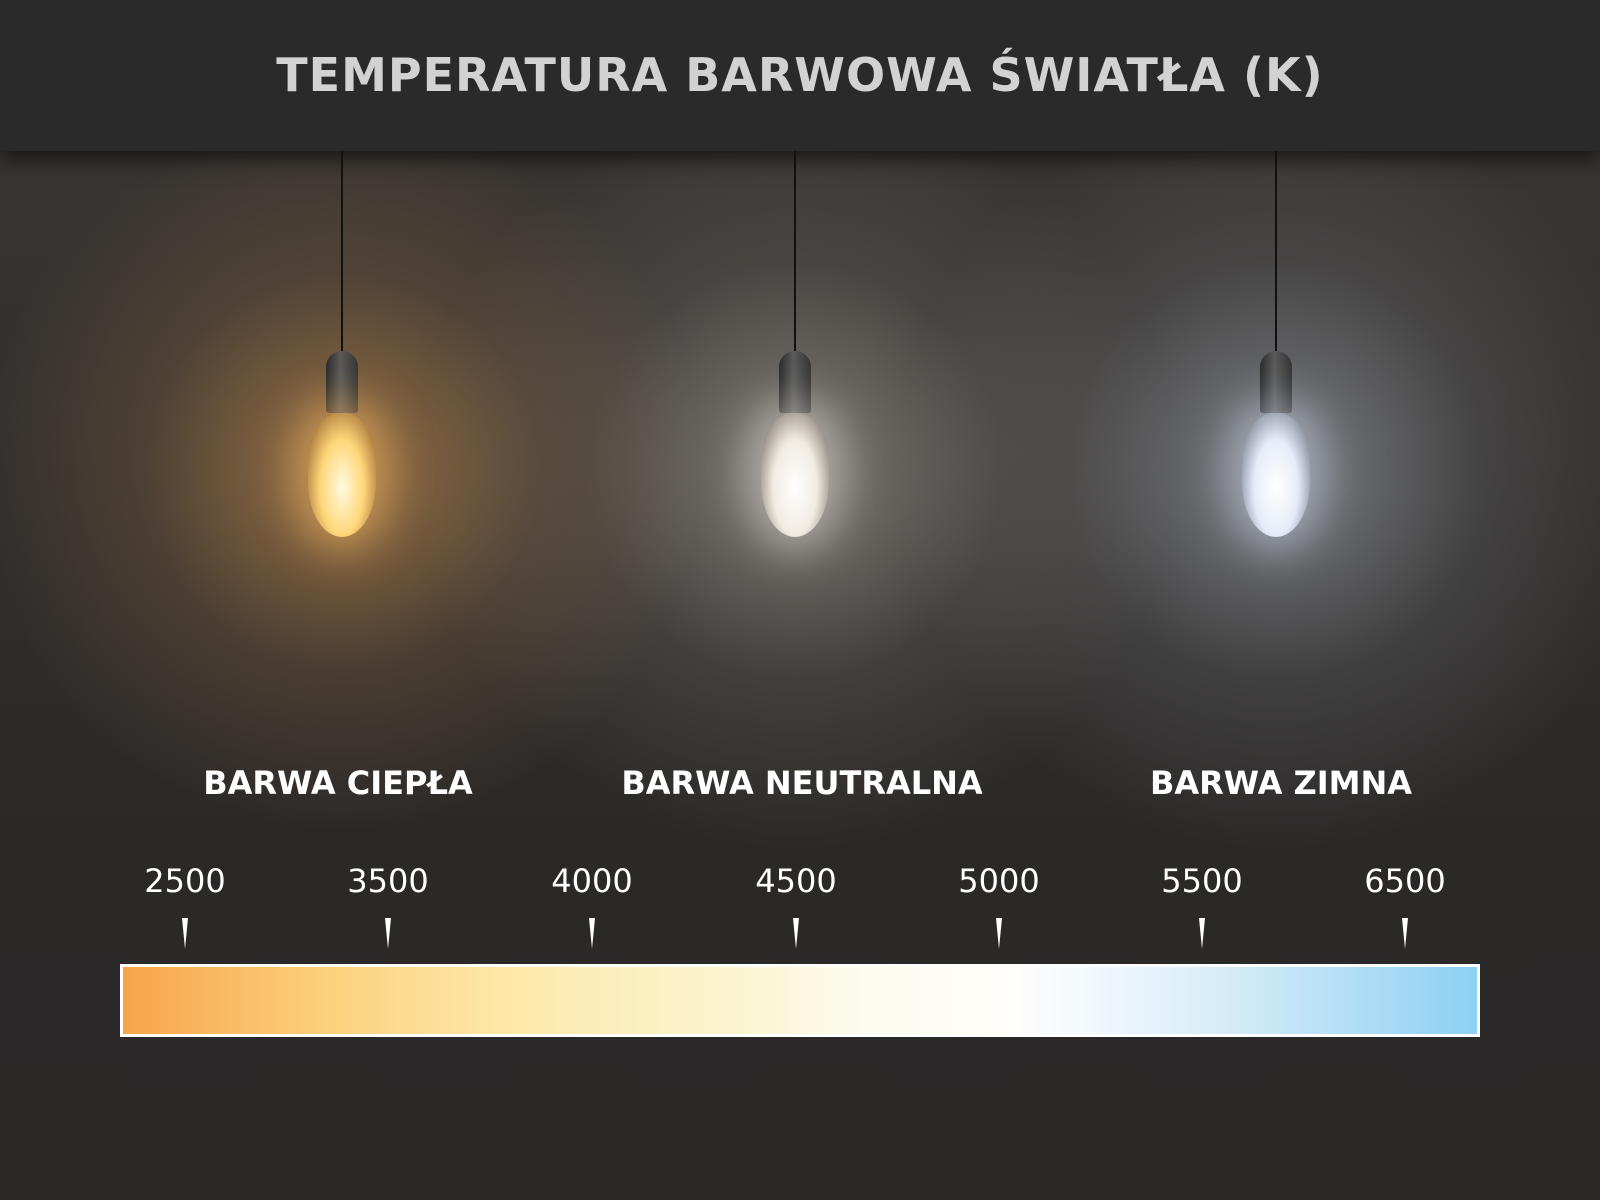 Image resolution: width=1600 pixels, height=1200 pixels. Describe the element at coordinates (800, 1000) in the screenshot. I see `color-temperature-gradient-bar` at that location.